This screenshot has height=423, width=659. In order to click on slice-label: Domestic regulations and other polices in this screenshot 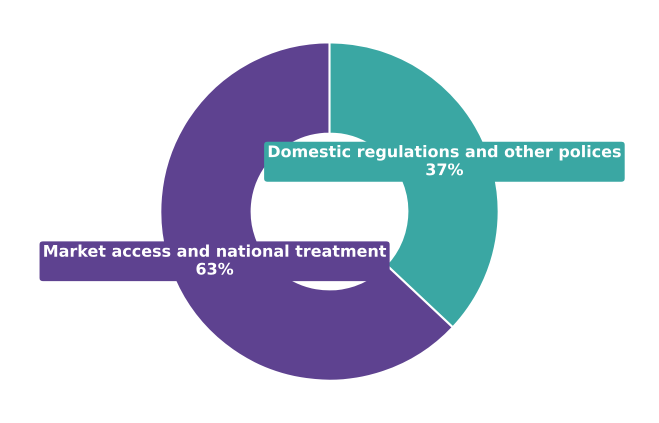, I will do `click(444, 153)`.